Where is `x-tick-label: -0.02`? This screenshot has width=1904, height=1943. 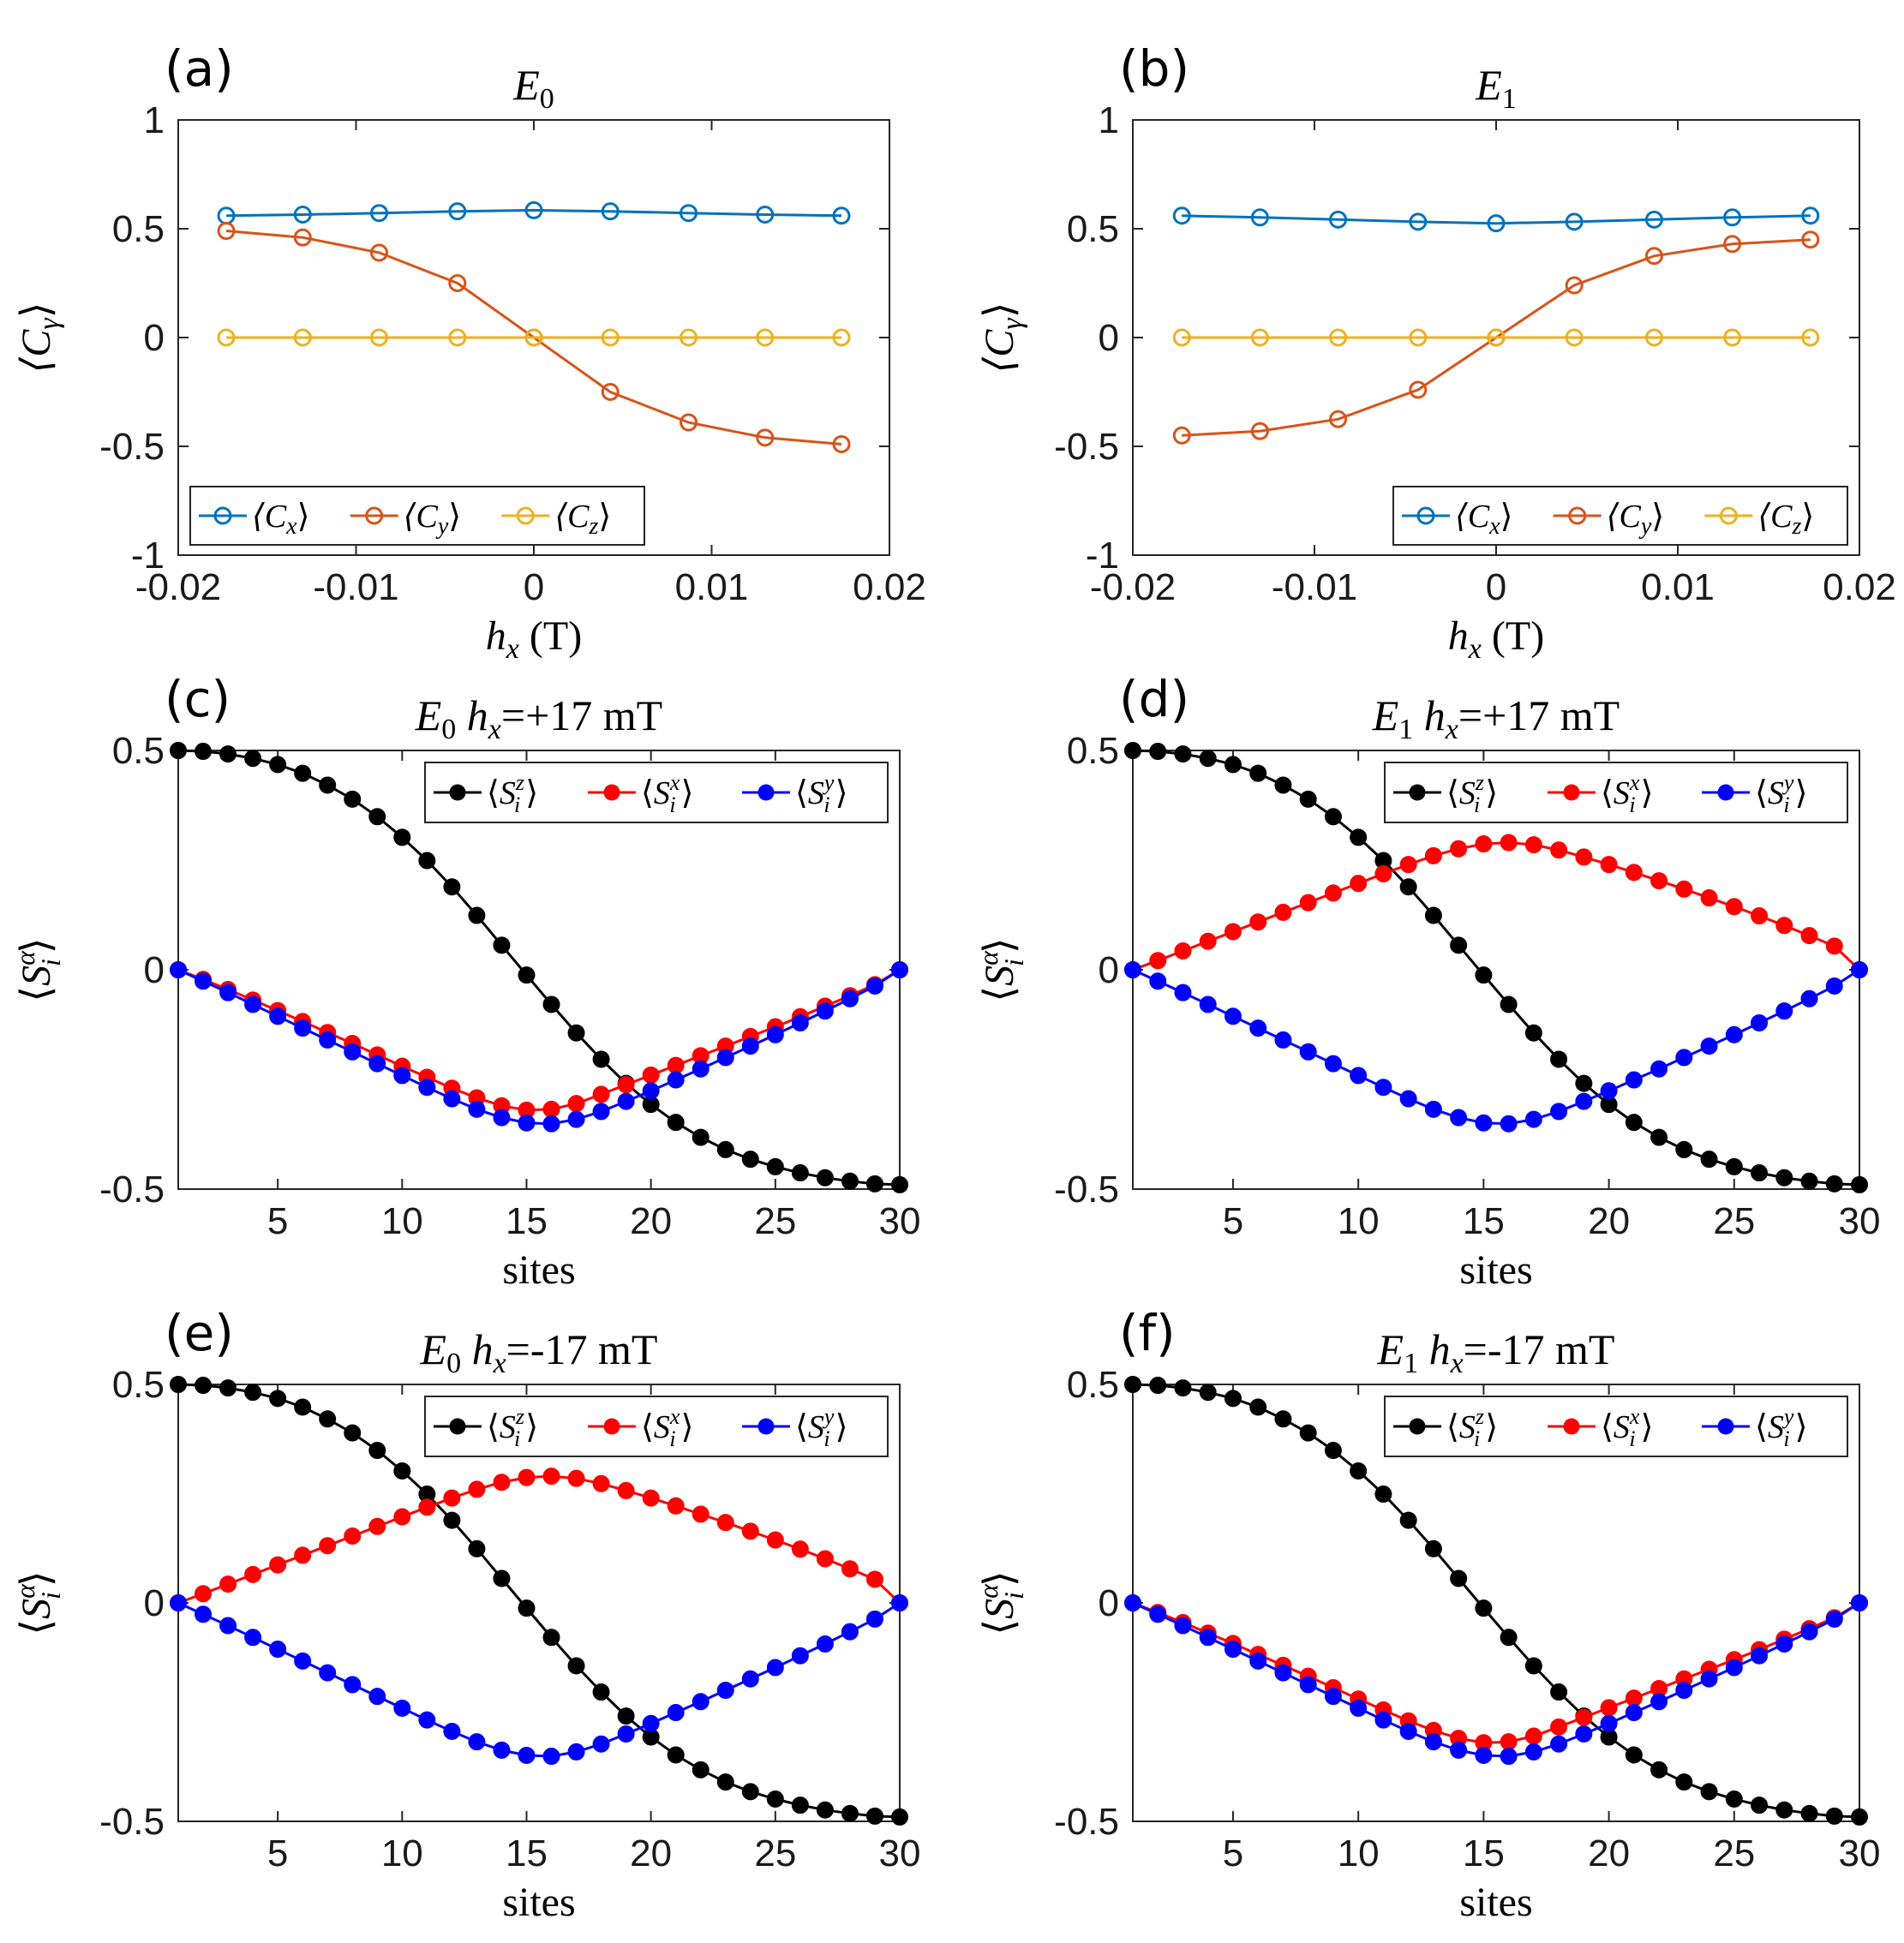 x-tick-label: -0.02 is located at coordinates (178, 587).